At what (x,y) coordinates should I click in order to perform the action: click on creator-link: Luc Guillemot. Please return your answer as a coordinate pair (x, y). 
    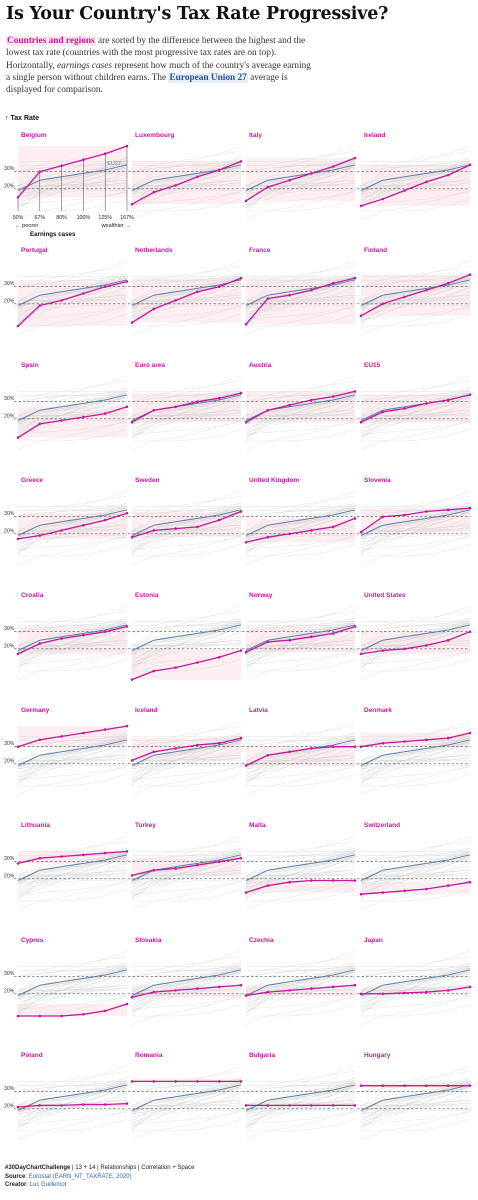
    Looking at the image, I should click on (48, 1185).